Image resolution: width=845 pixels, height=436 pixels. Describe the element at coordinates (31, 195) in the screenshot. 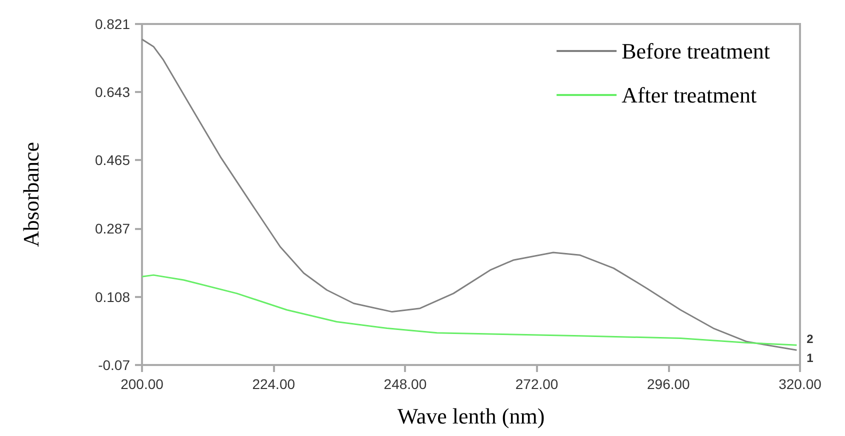

I see `y-axis-title: Absorbance` at that location.